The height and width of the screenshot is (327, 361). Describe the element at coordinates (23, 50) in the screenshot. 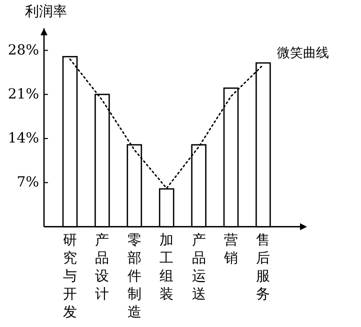

I see `y-tick-label: 28%` at that location.